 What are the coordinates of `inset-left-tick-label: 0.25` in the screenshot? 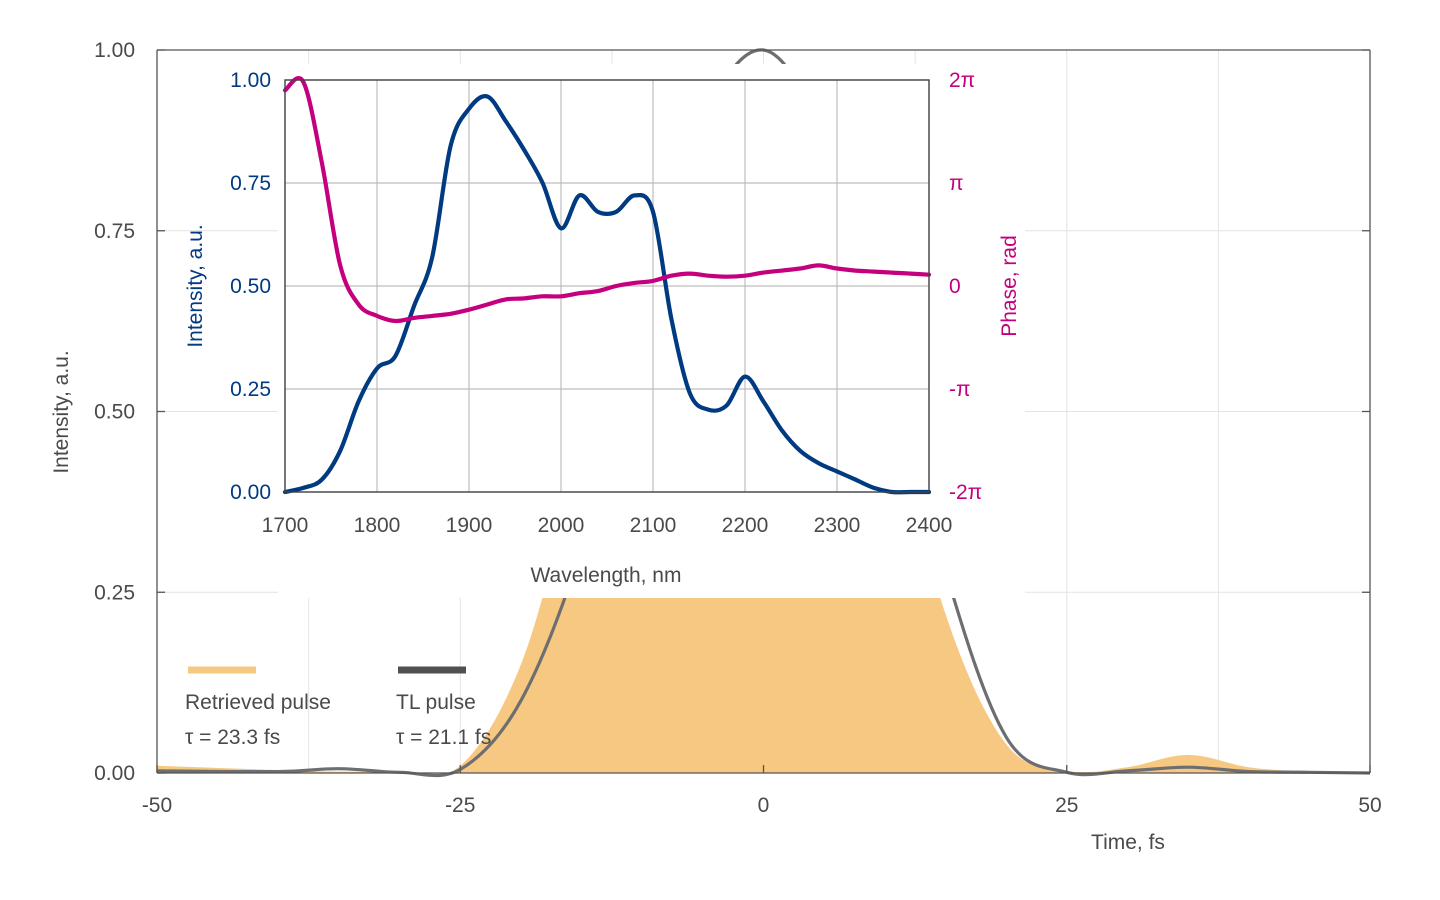 It's located at (250, 389).